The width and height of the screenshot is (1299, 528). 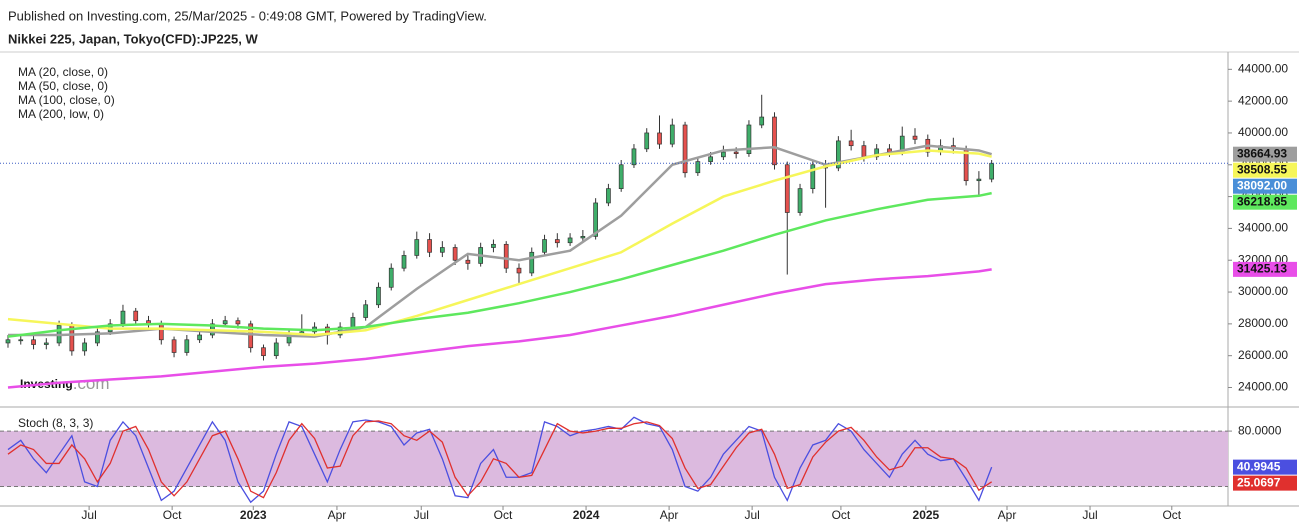 What do you see at coordinates (1262, 269) in the screenshot?
I see `price-label: 31425.13` at bounding box center [1262, 269].